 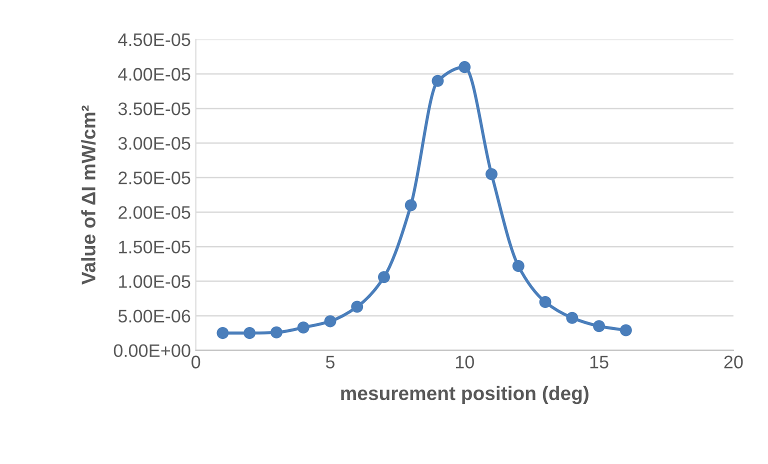 What do you see at coordinates (152, 351) in the screenshot?
I see `y-tick-label: 0.00E+00` at bounding box center [152, 351].